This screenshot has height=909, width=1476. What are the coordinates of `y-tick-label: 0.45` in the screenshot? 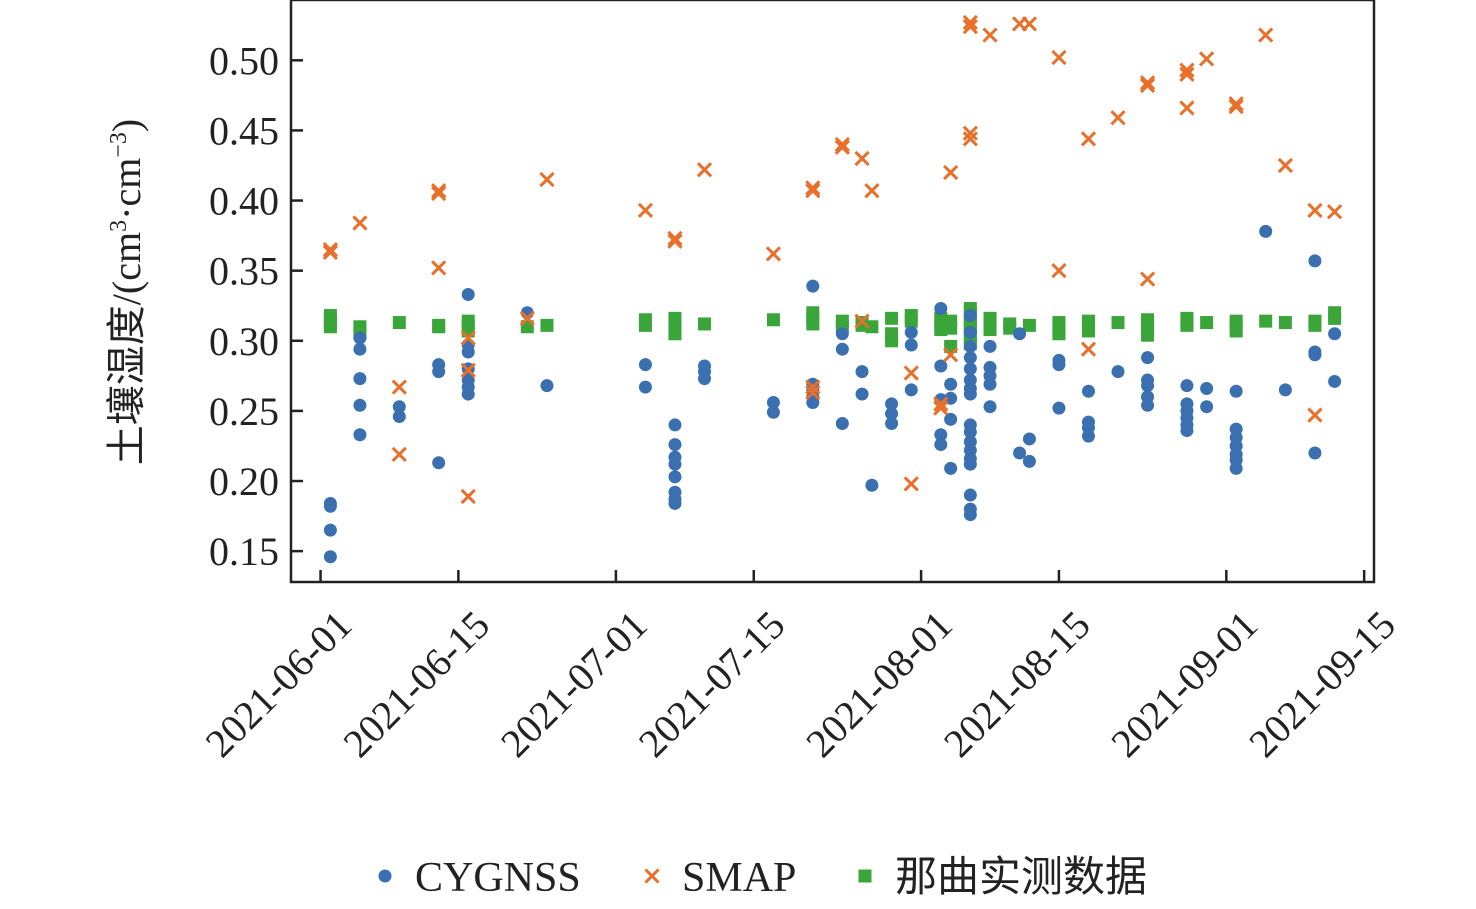 It's located at (244, 130).